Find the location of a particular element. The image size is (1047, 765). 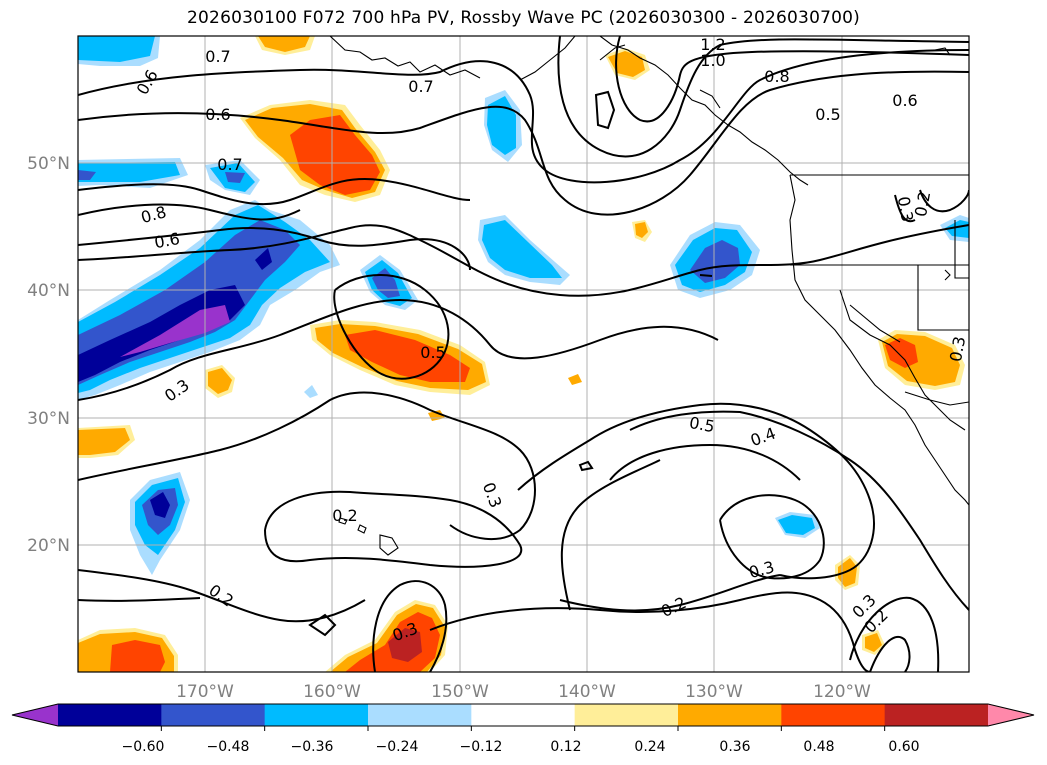

colorbar-tick-label: −0.48 is located at coordinates (228, 747).